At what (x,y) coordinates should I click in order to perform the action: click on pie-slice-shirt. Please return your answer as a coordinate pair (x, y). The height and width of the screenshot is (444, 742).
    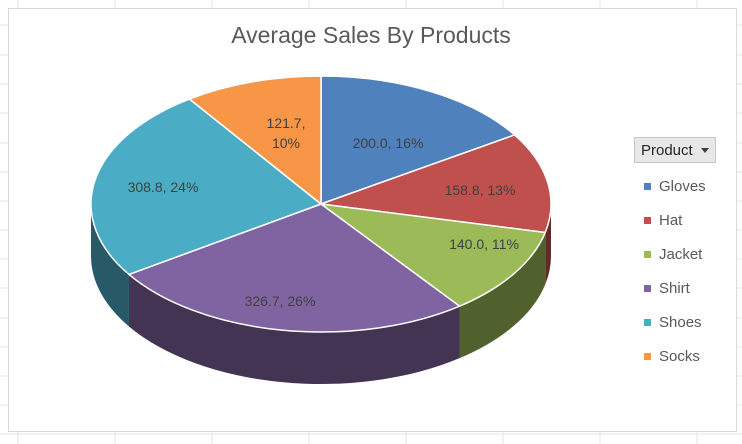
    Looking at the image, I should click on (294, 268).